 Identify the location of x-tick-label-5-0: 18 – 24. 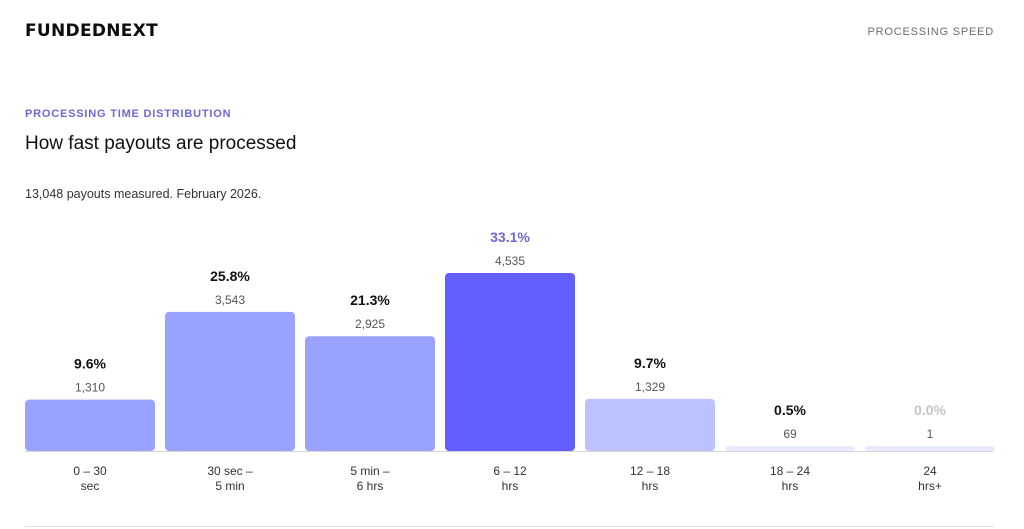
(790, 471).